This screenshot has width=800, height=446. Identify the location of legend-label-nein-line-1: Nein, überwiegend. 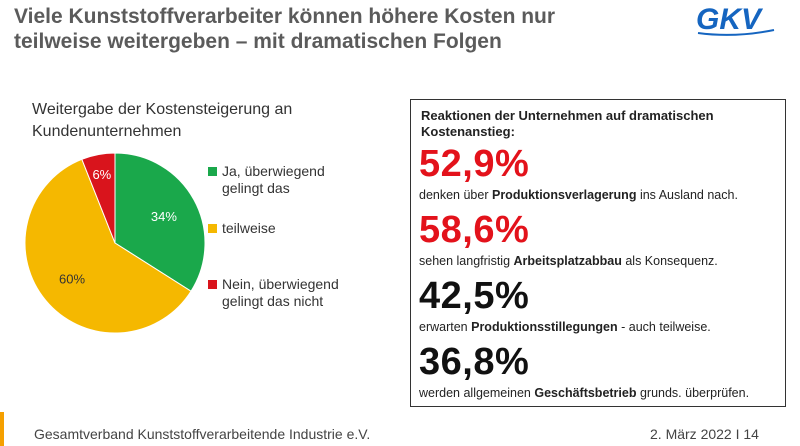
(280, 284).